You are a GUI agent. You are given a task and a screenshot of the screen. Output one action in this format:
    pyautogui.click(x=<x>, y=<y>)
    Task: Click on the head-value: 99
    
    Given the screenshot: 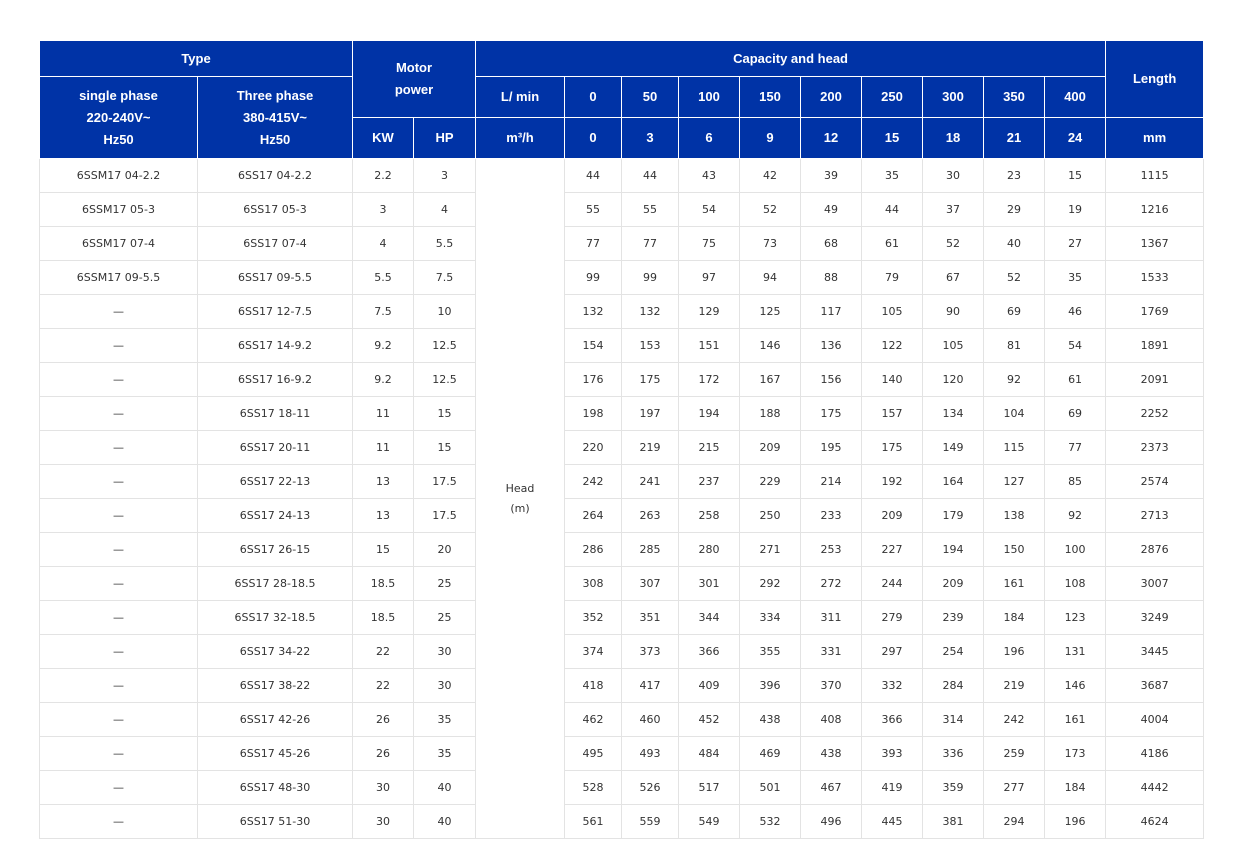 What is the action you would take?
    pyautogui.click(x=650, y=277)
    